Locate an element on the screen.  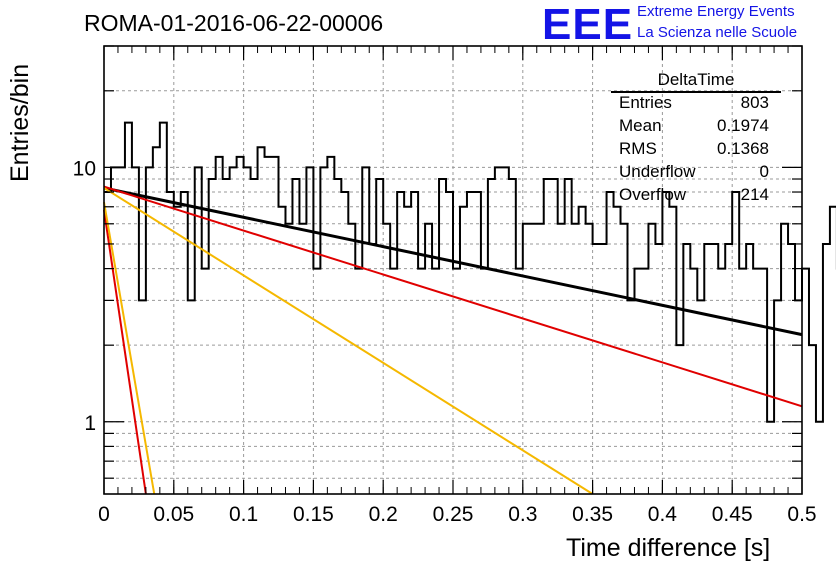
x-tick-label: 0.1 is located at coordinates (243, 514).